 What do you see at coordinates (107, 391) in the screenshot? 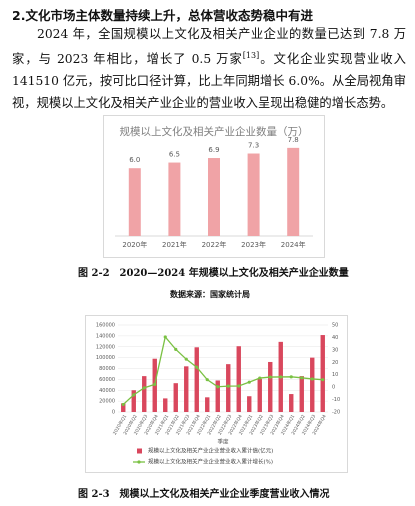
I see `y-tick-label: 40000` at bounding box center [107, 391].